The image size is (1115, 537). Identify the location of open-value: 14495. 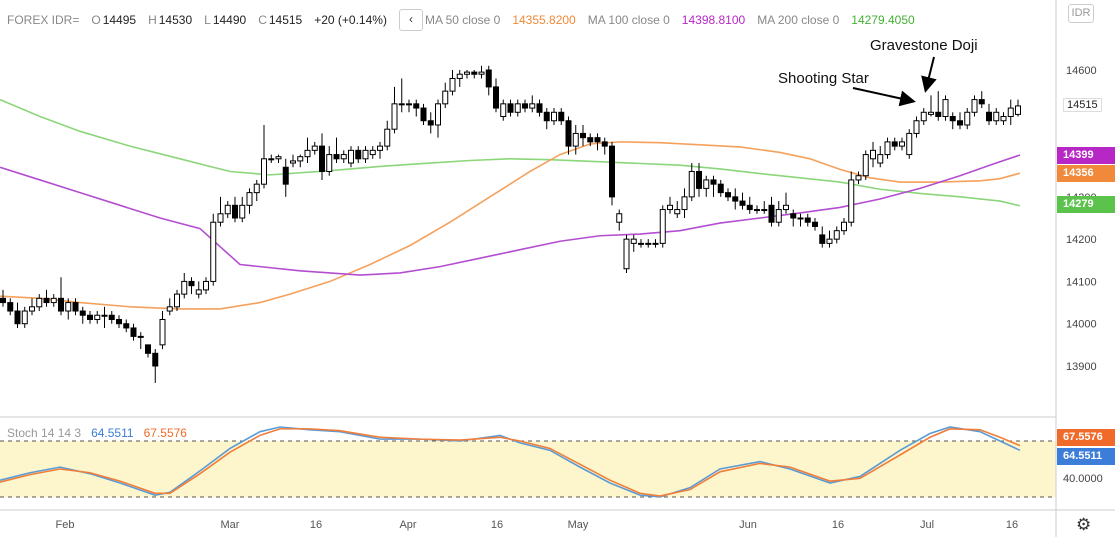
(119, 20).